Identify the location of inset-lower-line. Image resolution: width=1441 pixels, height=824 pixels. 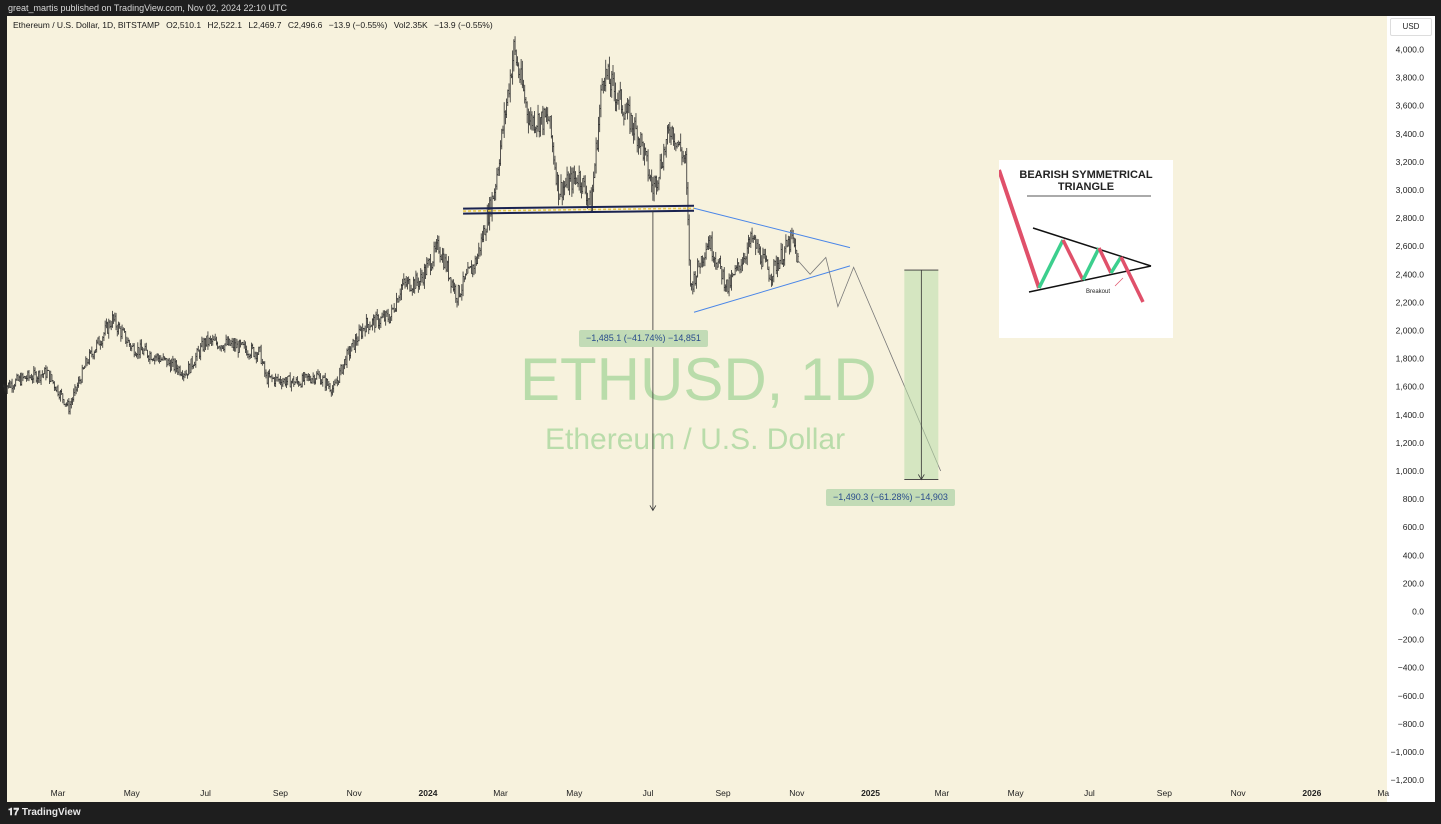
(1090, 279).